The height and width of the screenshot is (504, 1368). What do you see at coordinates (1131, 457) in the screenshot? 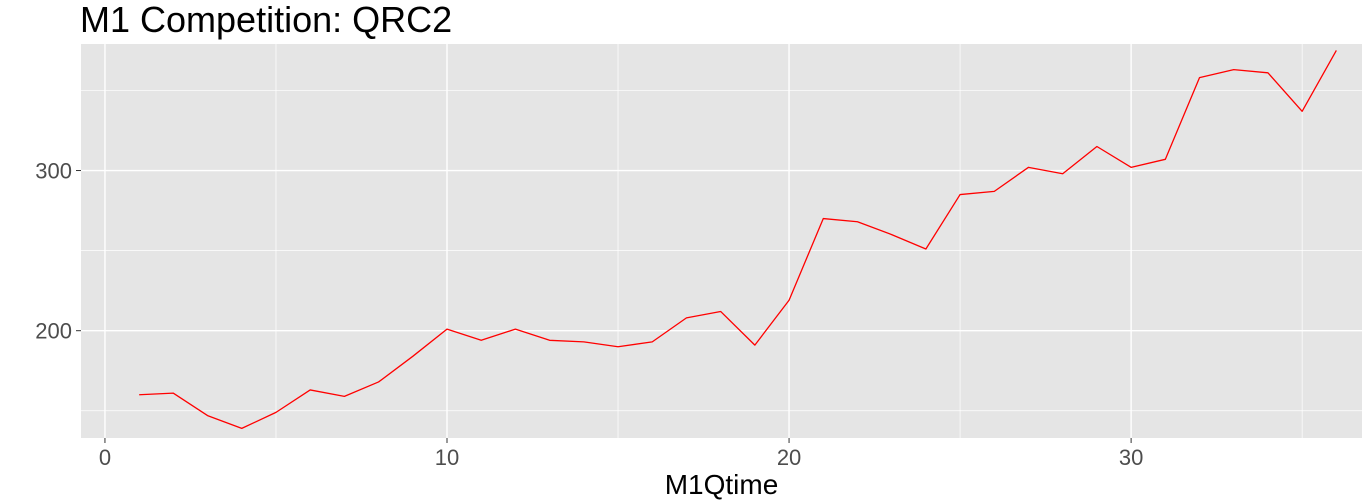
I see `x-tick-label: 30` at bounding box center [1131, 457].